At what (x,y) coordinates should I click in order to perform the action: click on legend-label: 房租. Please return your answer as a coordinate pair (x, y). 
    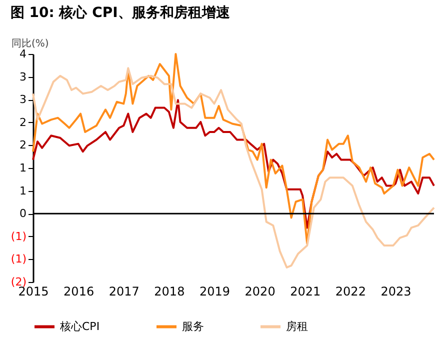
    Looking at the image, I should click on (297, 326).